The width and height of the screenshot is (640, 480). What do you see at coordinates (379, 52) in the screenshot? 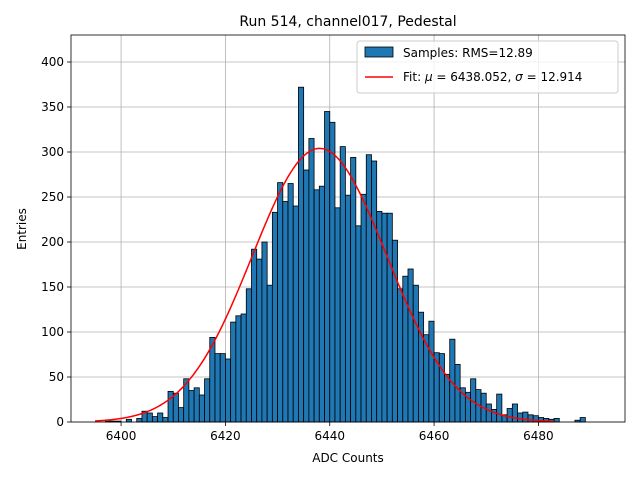
I see `legend-swatch-samples` at bounding box center [379, 52].